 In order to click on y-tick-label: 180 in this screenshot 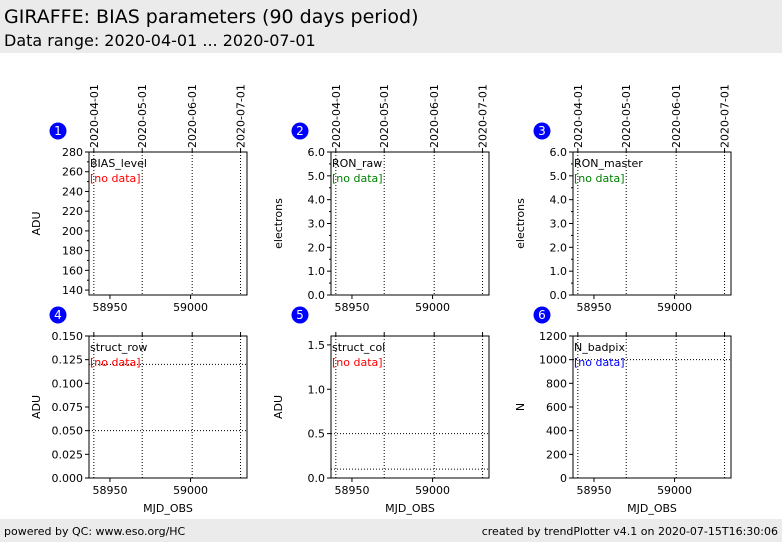, I will do `click(72, 251)`.